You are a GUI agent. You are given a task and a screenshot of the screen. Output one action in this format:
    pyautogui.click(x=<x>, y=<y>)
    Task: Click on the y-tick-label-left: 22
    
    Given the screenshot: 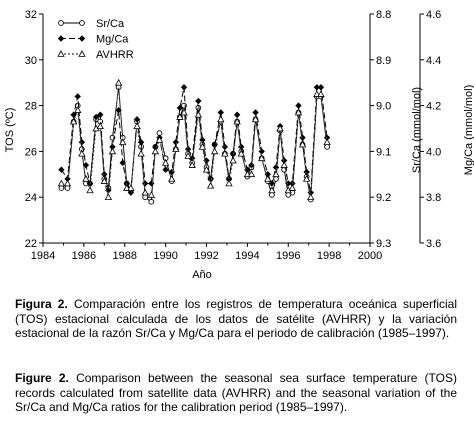 What is the action you would take?
    pyautogui.click(x=31, y=244)
    